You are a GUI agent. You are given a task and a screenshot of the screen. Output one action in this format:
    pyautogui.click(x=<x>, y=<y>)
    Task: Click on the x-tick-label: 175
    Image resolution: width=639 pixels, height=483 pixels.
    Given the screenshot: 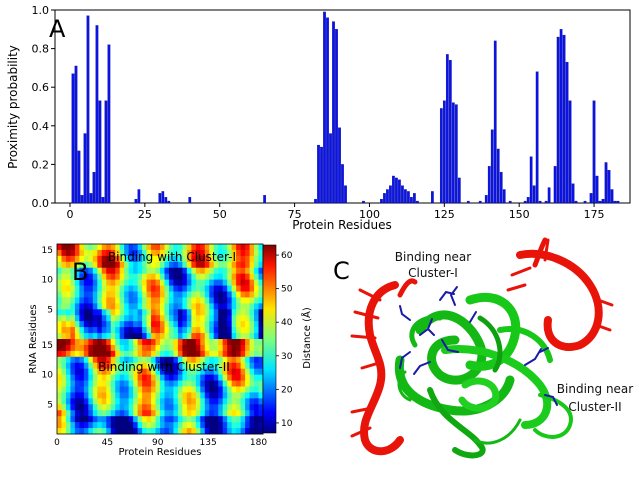 What is the action you would take?
    pyautogui.click(x=594, y=214)
    